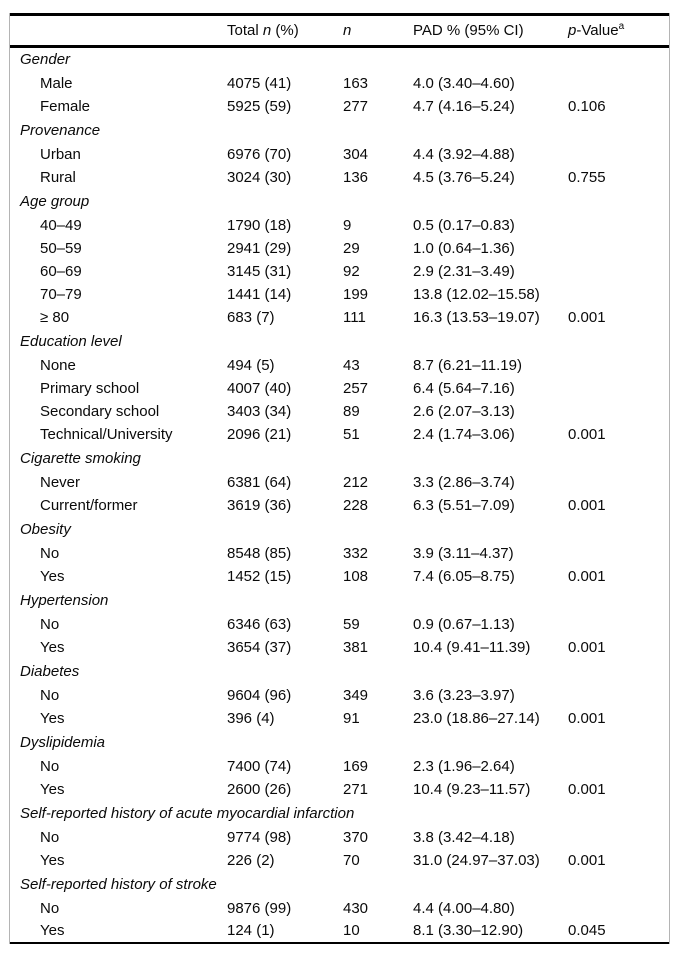 The width and height of the screenshot is (679, 956). I want to click on cell-pad-ci: 4.7 (4.16–5.24), so click(464, 106).